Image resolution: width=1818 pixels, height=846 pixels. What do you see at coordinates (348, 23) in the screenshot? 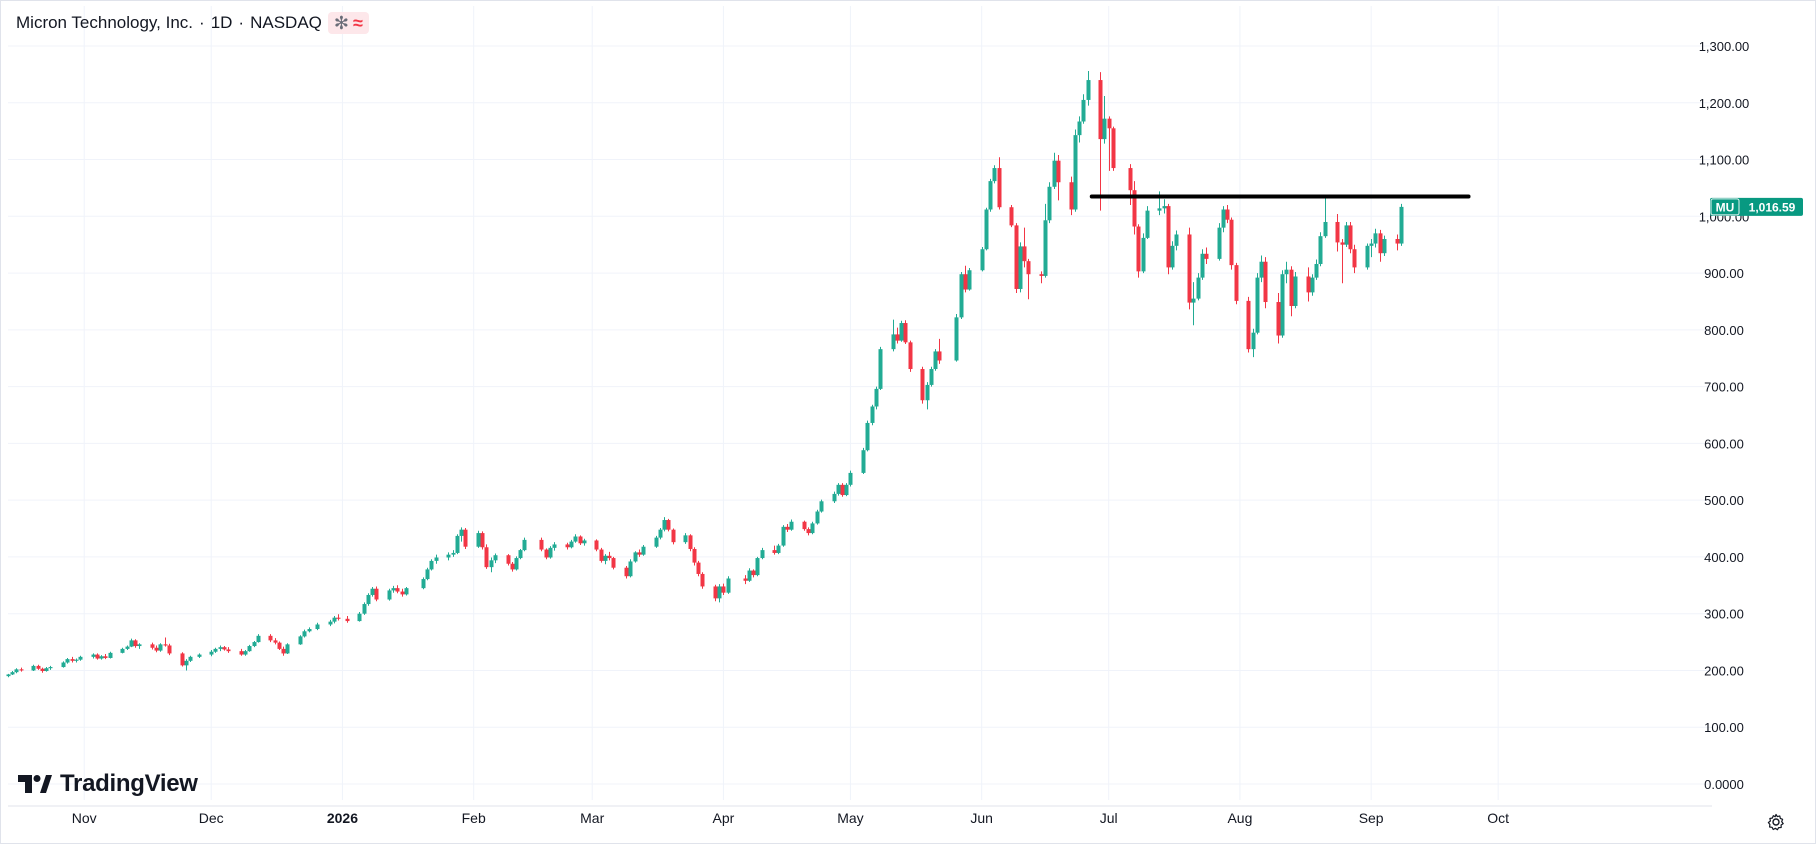
I see `status-badge: ✻ ≈` at bounding box center [348, 23].